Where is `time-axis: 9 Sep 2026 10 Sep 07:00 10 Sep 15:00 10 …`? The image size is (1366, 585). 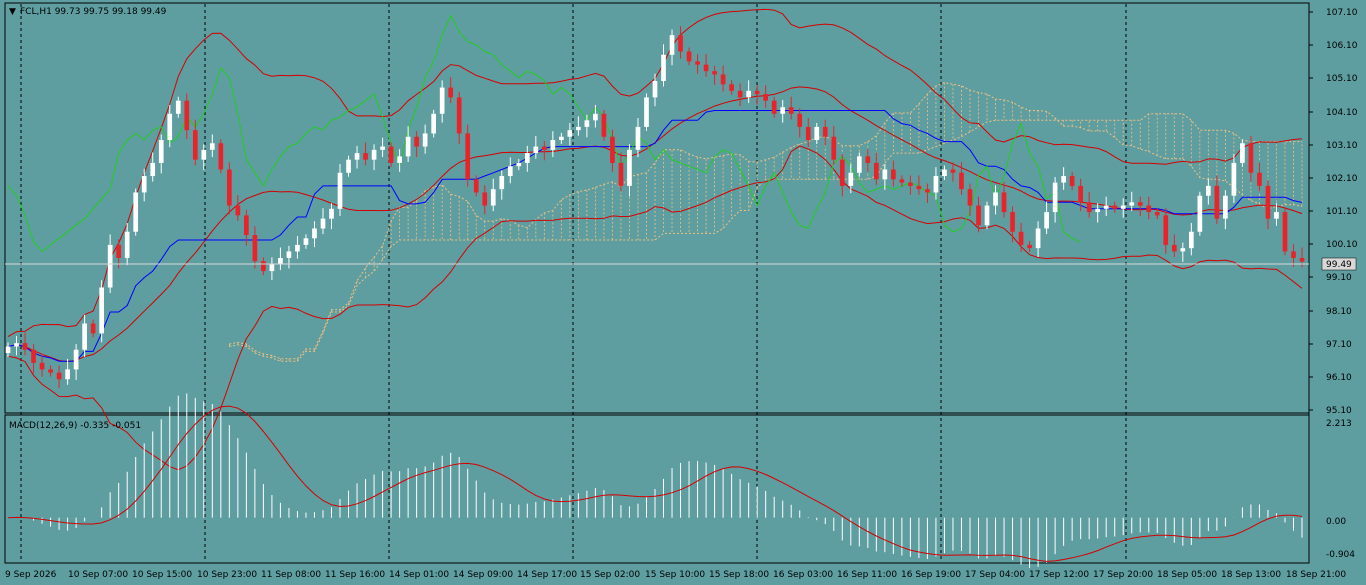
time-axis: 9 Sep 2026 10 Sep 07:00 10 Sep 15:00 10 … is located at coordinates (675, 575).